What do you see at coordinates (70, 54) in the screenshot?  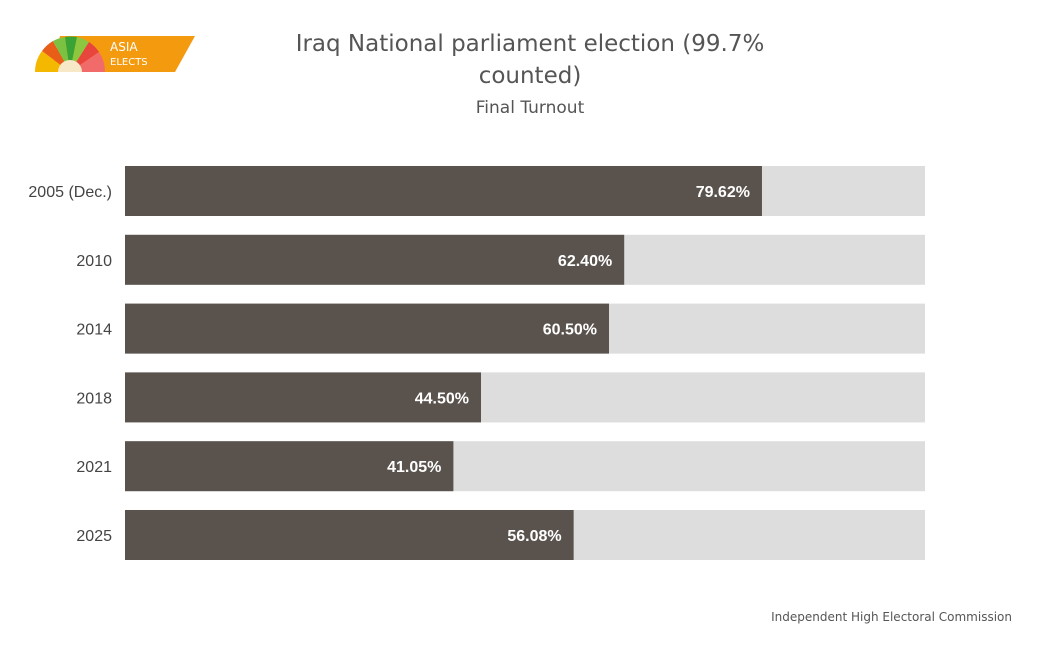 I see `logo-fan-icon` at bounding box center [70, 54].